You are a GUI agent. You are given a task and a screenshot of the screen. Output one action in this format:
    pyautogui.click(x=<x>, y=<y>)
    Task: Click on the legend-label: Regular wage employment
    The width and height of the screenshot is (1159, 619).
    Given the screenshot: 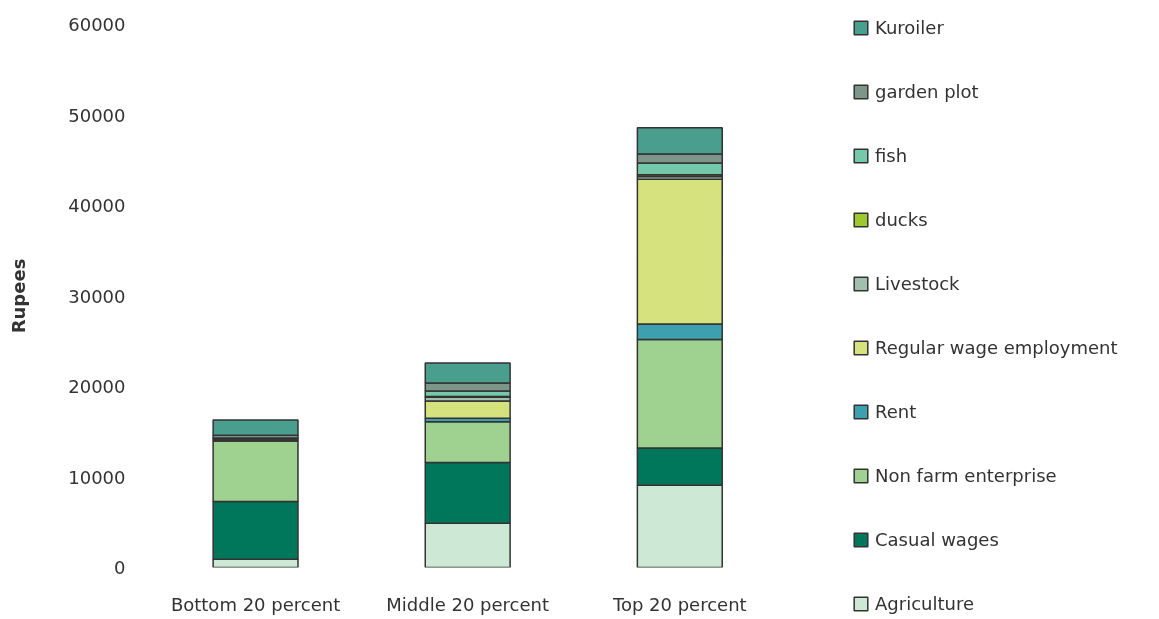 What is the action you would take?
    pyautogui.click(x=996, y=347)
    